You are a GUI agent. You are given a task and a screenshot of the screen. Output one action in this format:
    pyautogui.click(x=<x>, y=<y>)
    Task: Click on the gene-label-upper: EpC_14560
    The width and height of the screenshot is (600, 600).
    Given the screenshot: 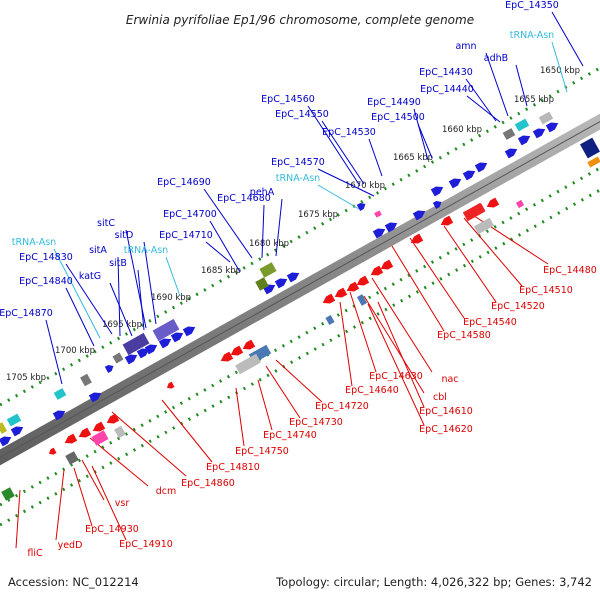 What is the action you would take?
    pyautogui.click(x=288, y=99)
    